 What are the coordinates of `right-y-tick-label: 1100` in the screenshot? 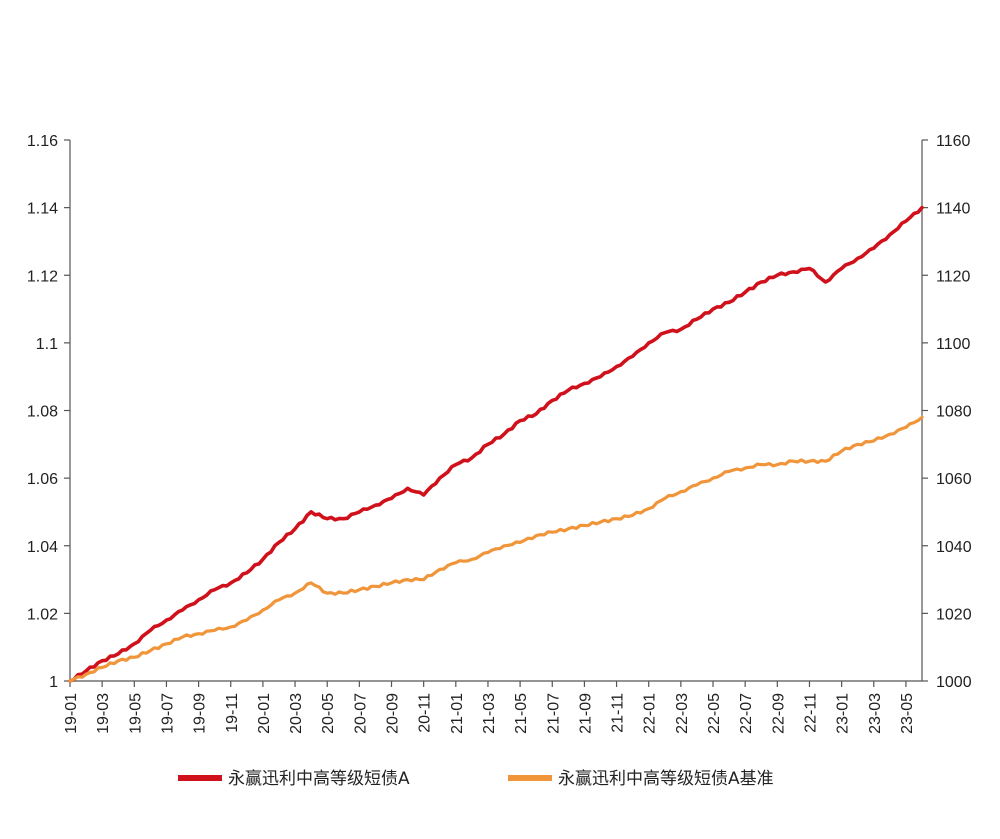 It's located at (953, 344).